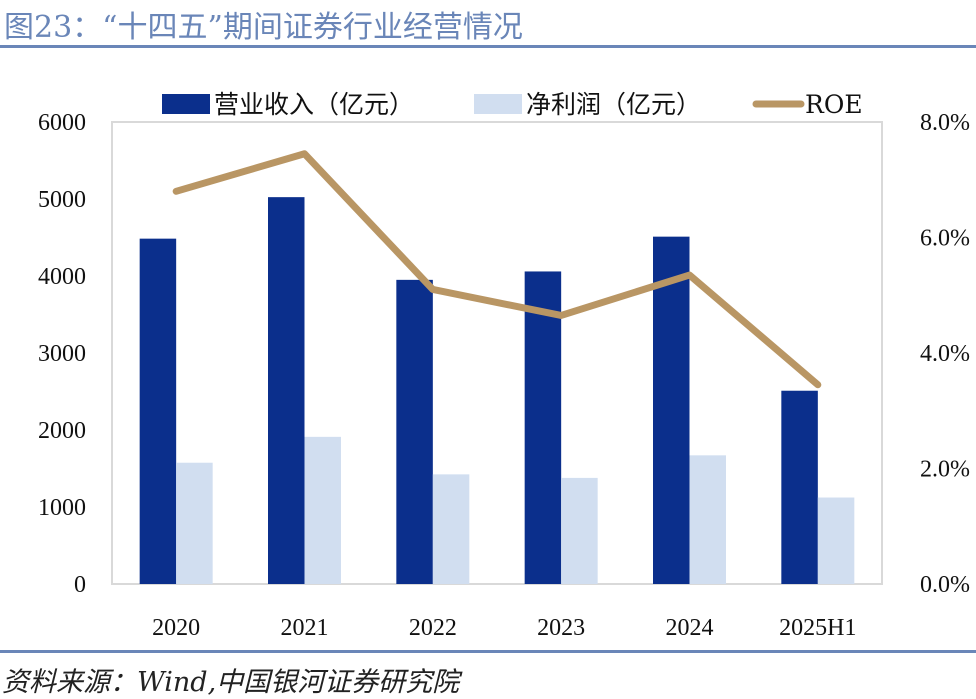  I want to click on net-profit-bar-2021, so click(322, 510).